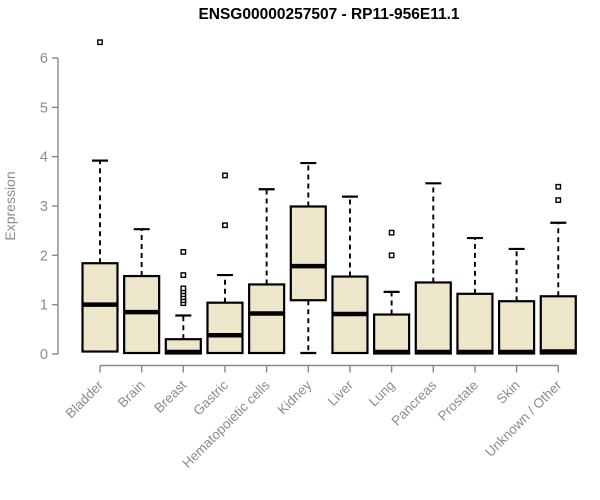 The image size is (600, 500). Describe the element at coordinates (295, 397) in the screenshot. I see `x-tick-label: Kidney` at that location.